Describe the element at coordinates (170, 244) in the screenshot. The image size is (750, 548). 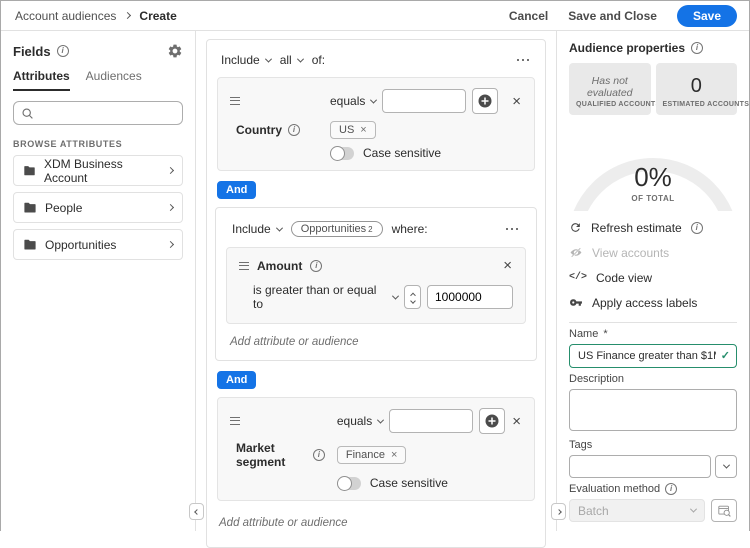
I see `chevron-right-icon` at that location.